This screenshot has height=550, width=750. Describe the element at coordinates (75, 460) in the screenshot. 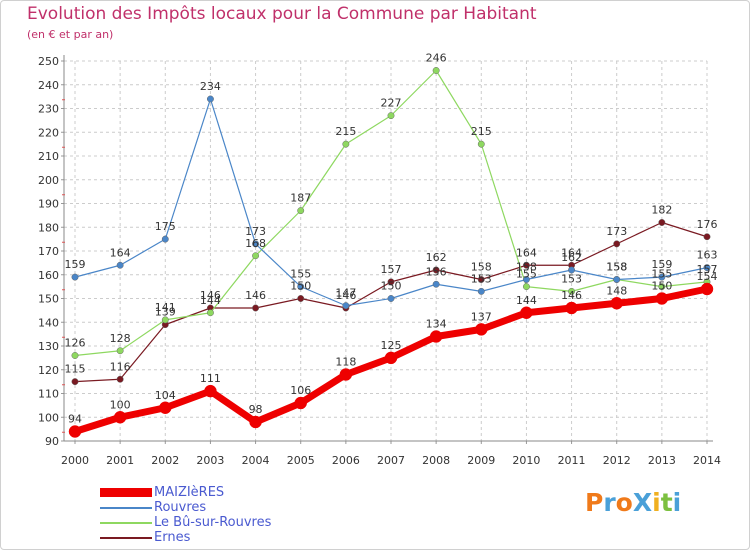

I see `x-tick-label: 2000` at that location.